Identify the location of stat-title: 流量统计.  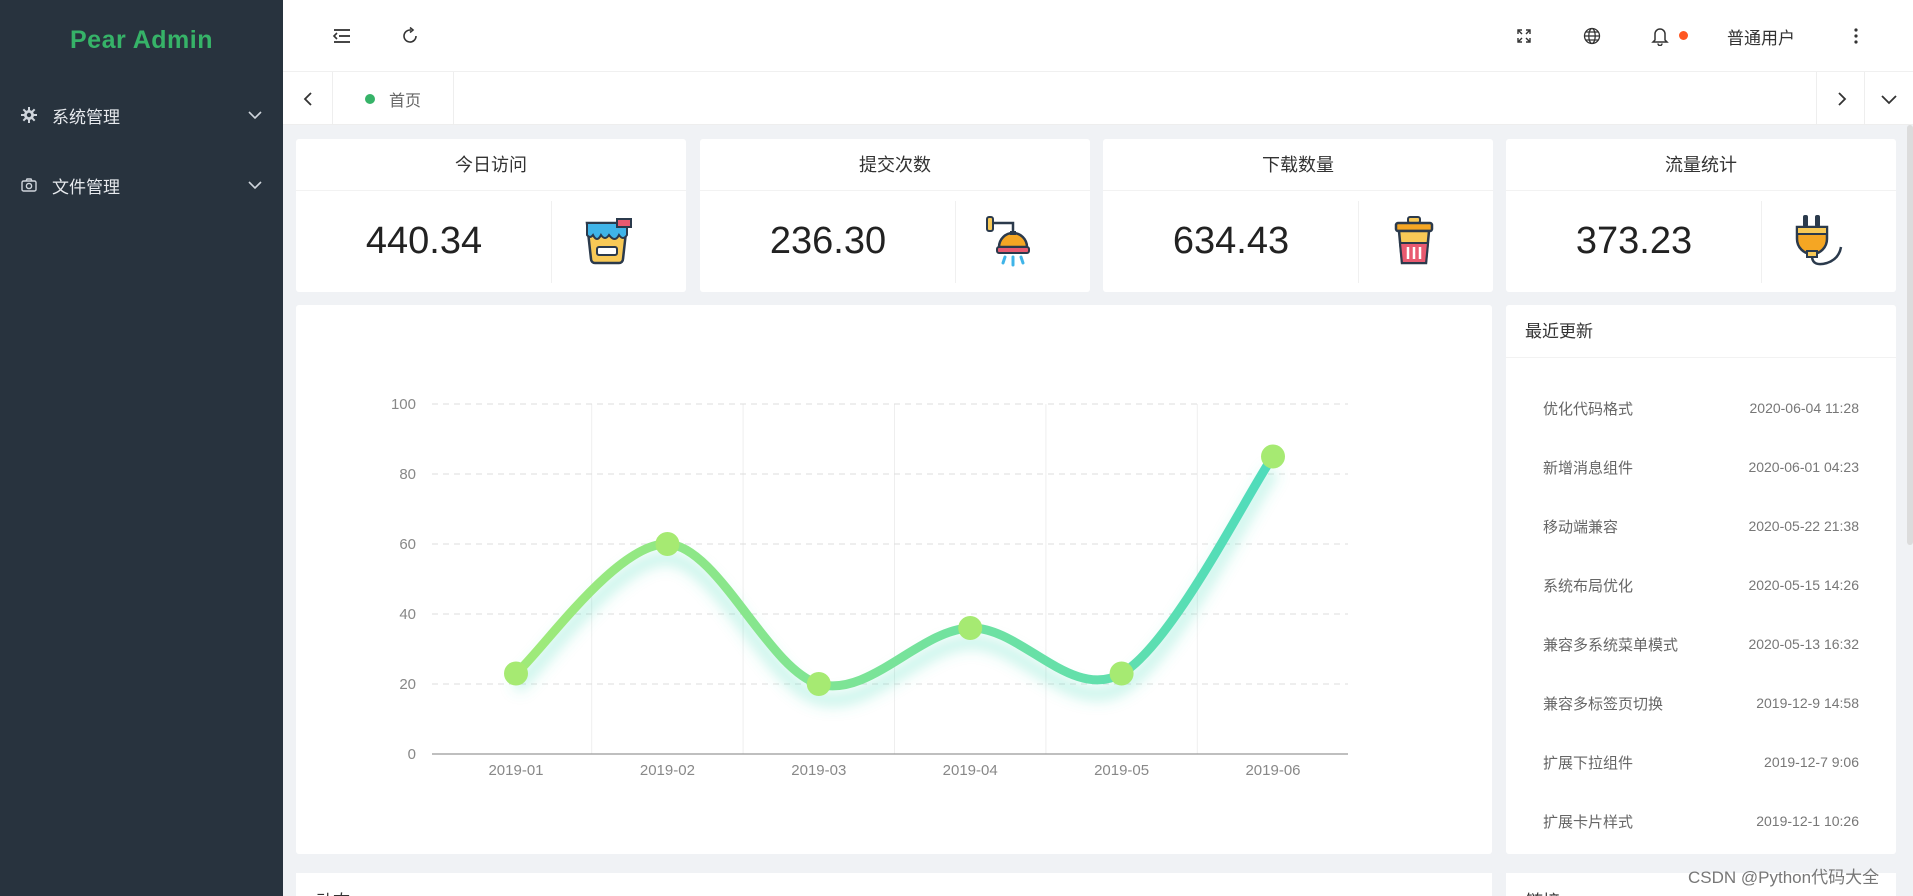
(1701, 165).